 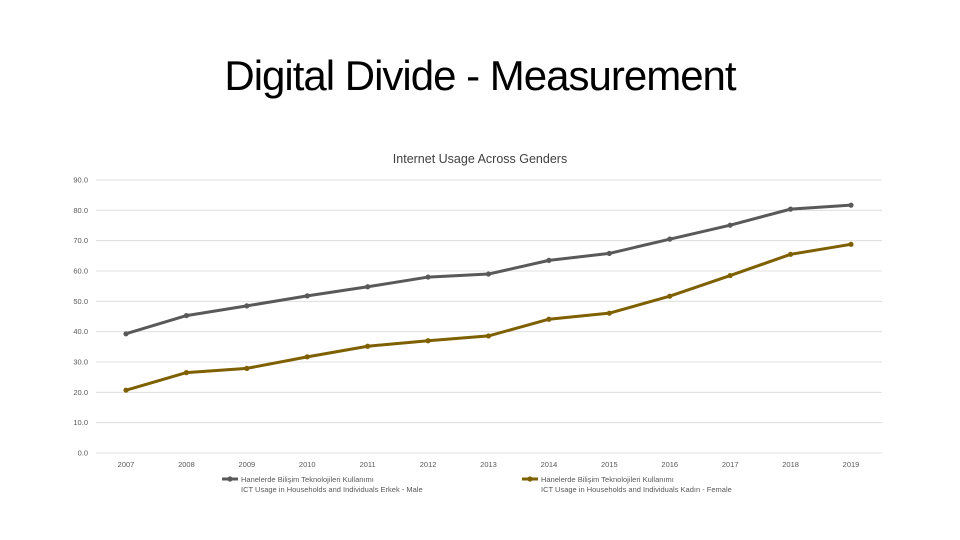 What do you see at coordinates (669, 464) in the screenshot?
I see `x-tick-label: 2016` at bounding box center [669, 464].